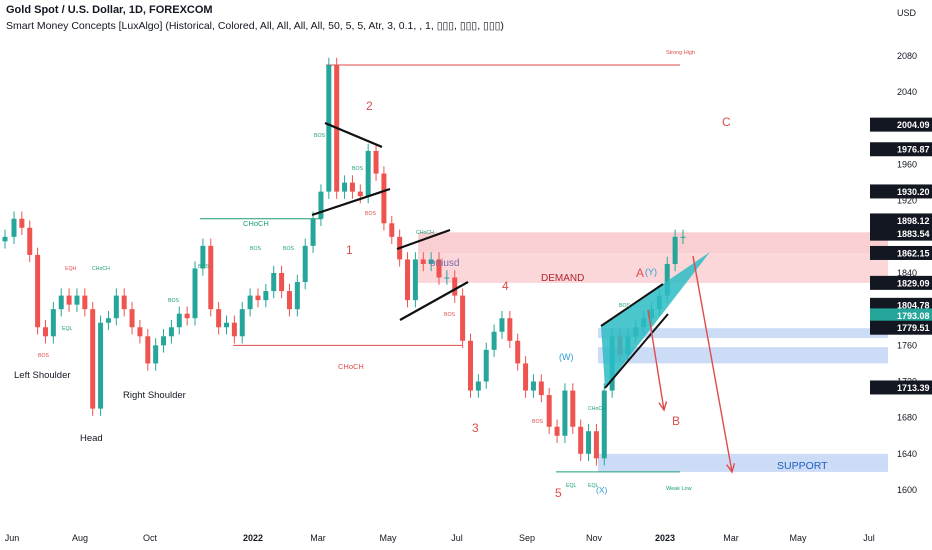  Describe the element at coordinates (907, 345) in the screenshot. I see `y-tick-label: 1760` at that location.